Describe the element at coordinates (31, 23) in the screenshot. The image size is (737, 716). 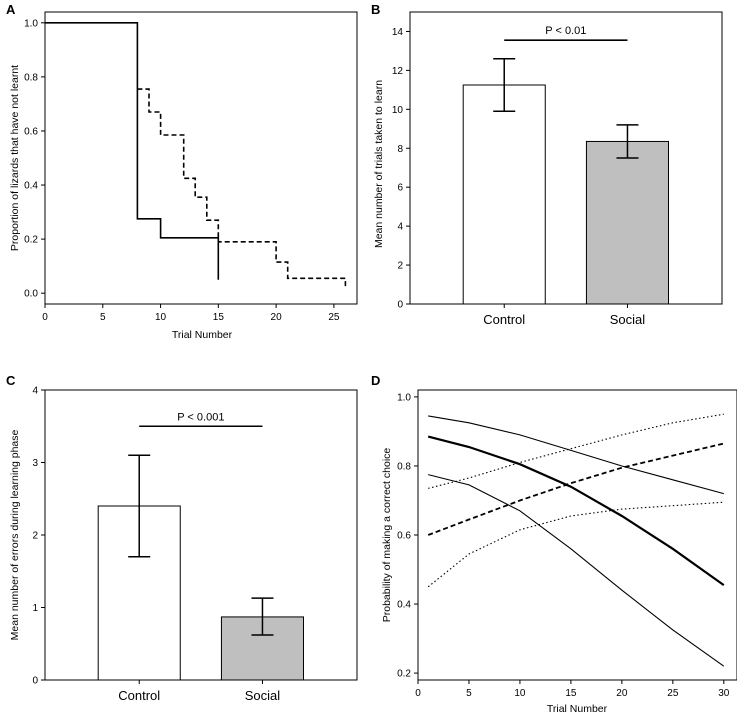
I see `panel-a-ytick-label: 1.0` at that location.